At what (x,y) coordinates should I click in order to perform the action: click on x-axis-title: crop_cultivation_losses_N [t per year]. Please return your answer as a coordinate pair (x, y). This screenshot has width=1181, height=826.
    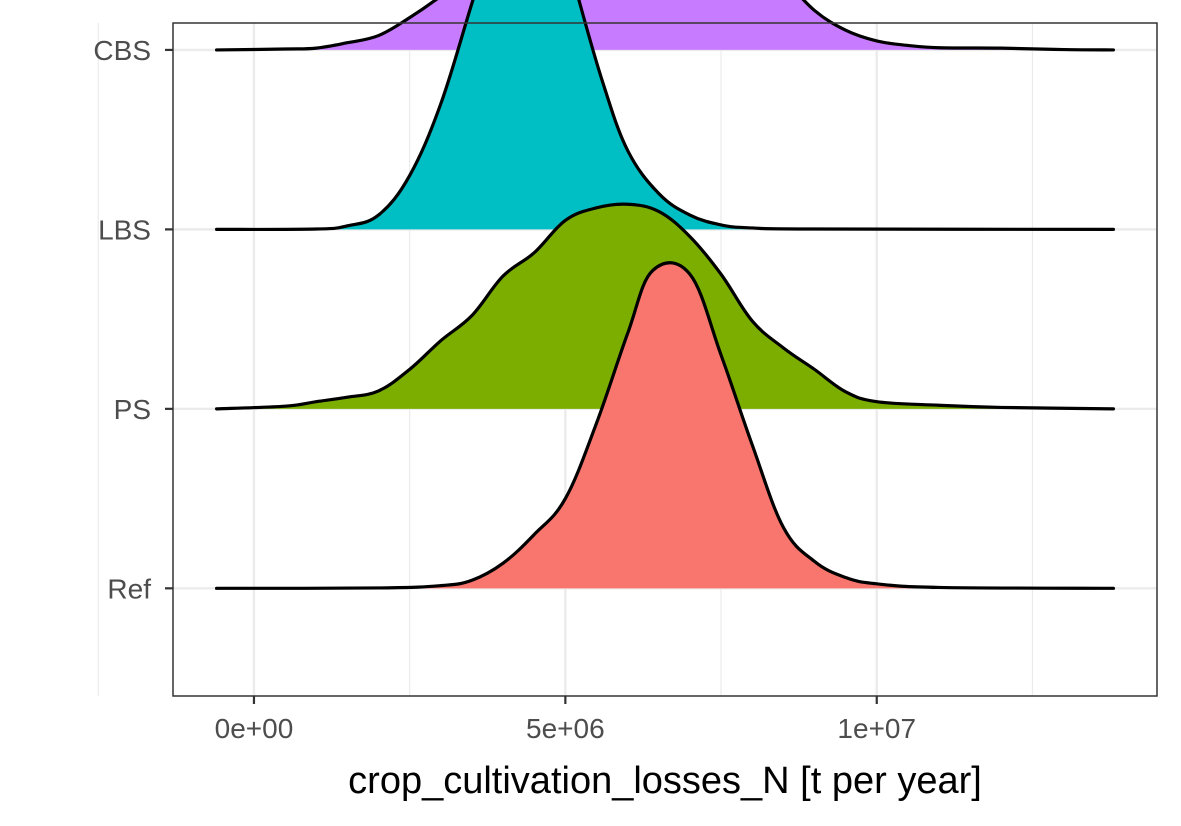
    Looking at the image, I should click on (665, 781).